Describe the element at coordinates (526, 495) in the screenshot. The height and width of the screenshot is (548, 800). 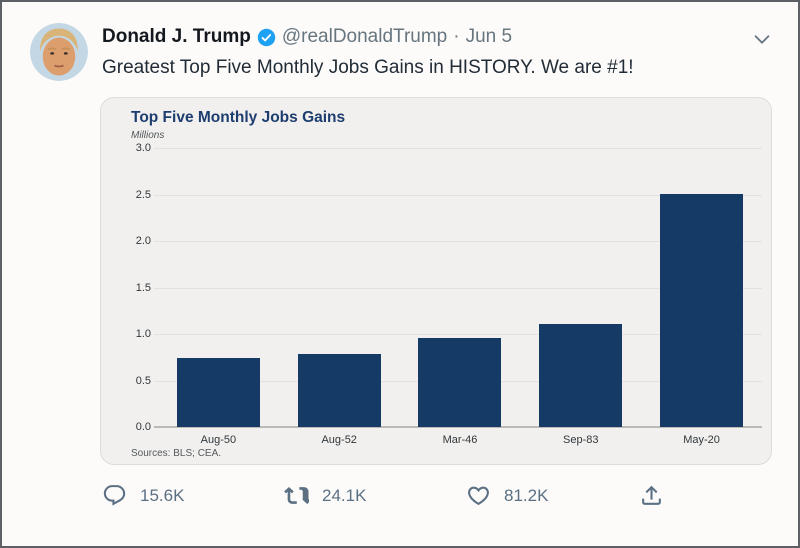
I see `like-count: 81.2K` at that location.